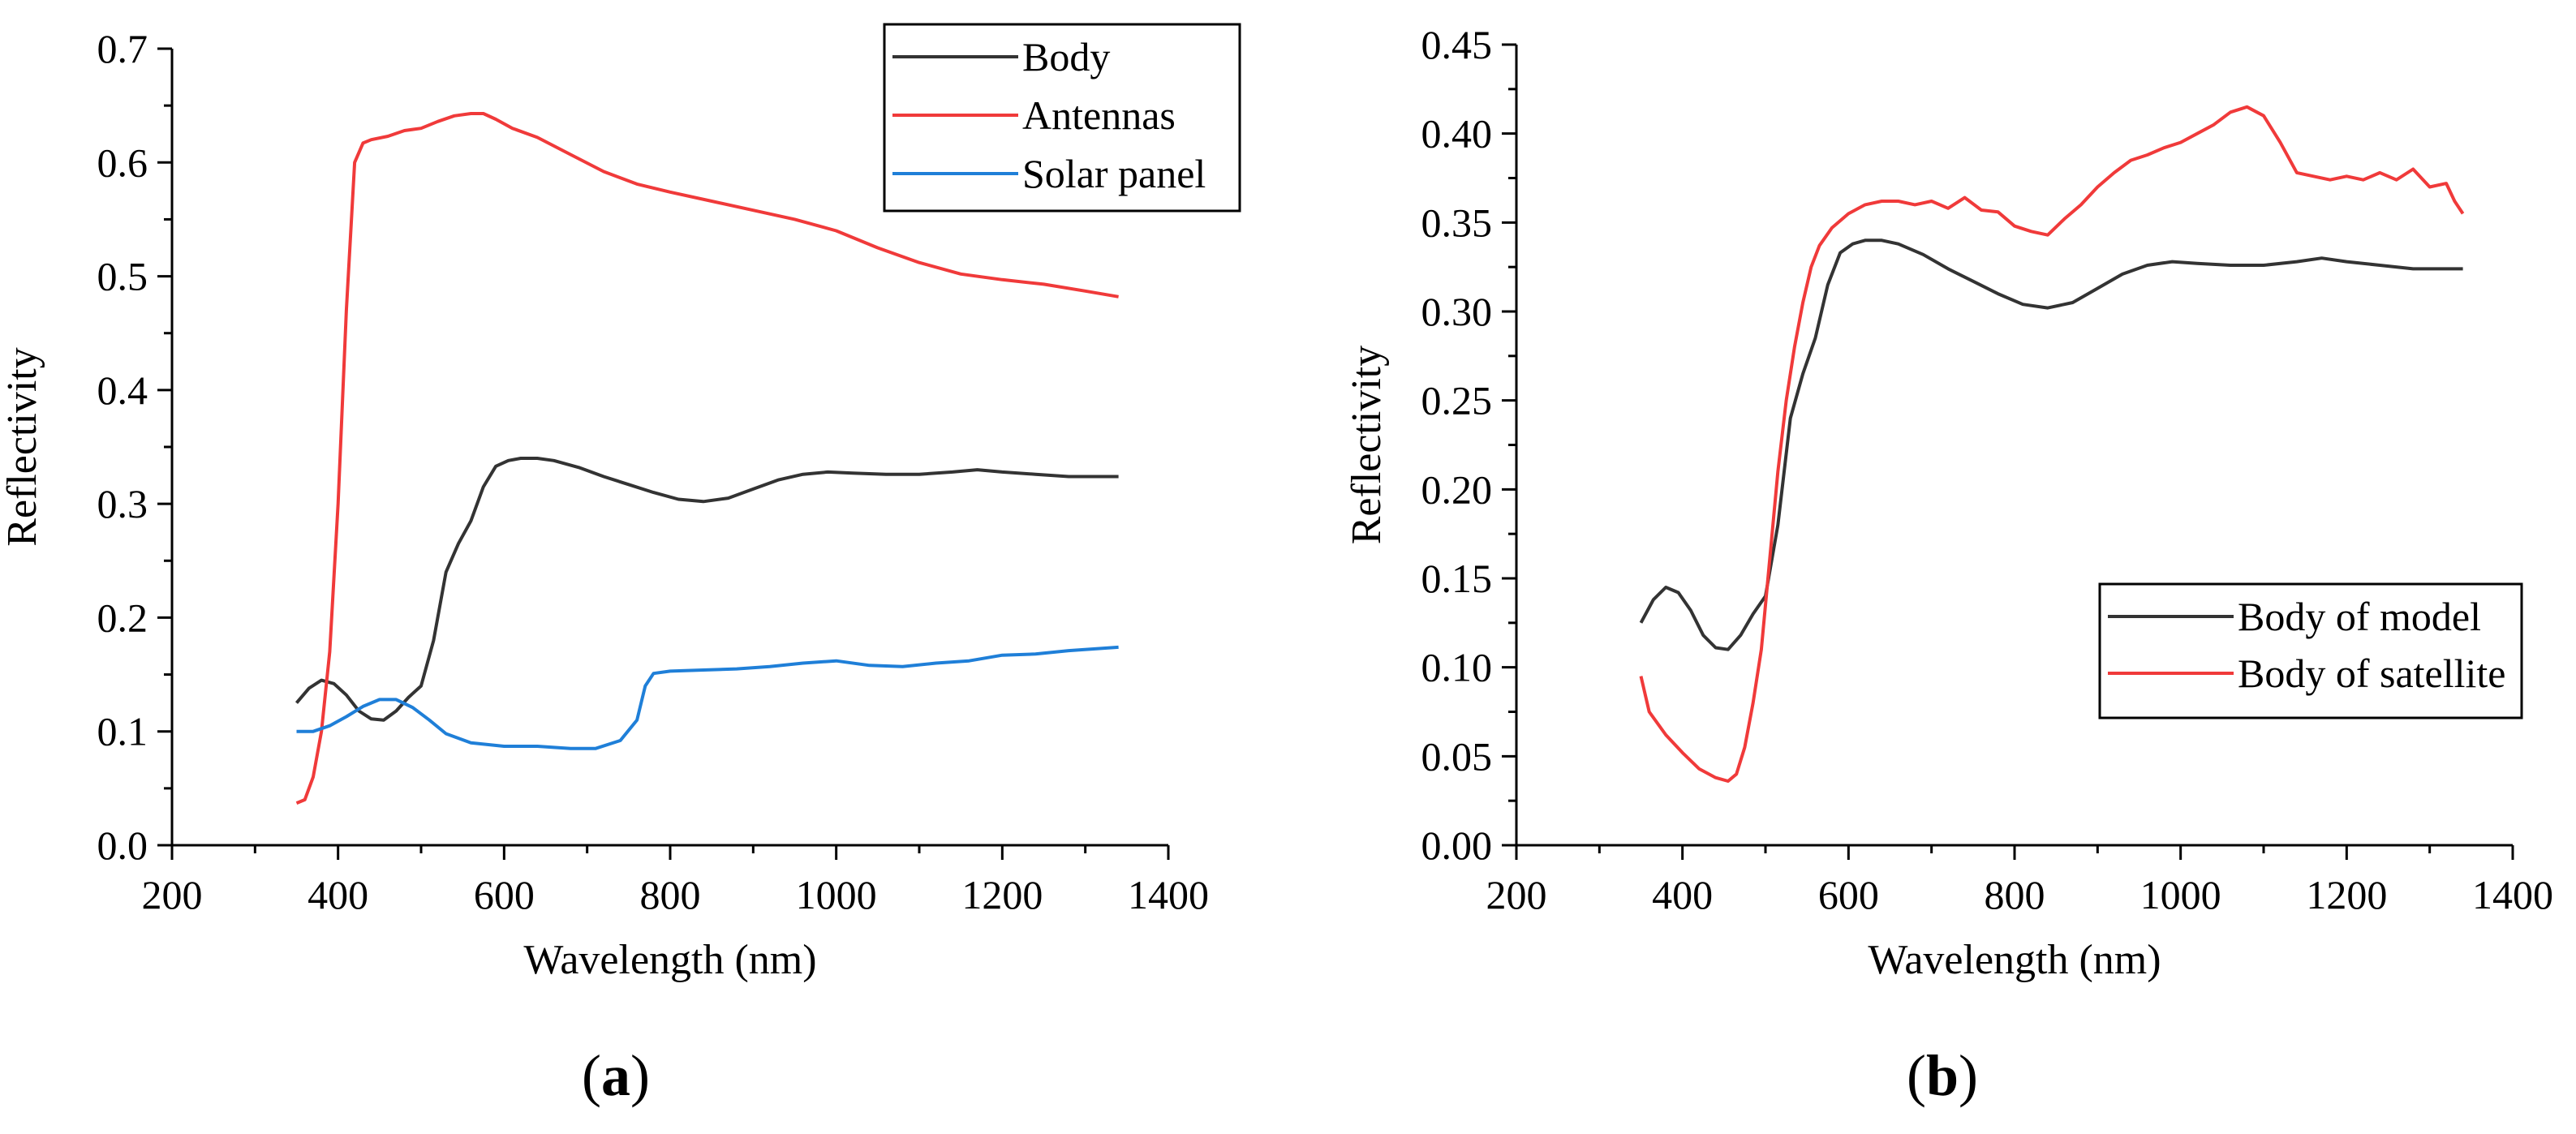 The image size is (2576, 1134). I want to click on y-tick-label: 0.15, so click(1457, 578).